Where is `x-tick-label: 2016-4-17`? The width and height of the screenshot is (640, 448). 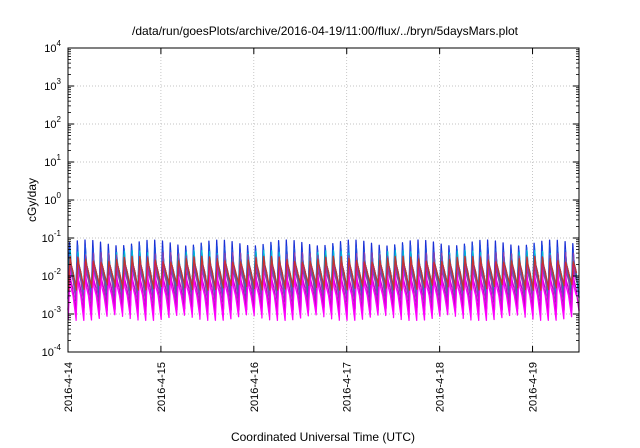 x-tick-label: 2016-4-17 is located at coordinates (348, 387).